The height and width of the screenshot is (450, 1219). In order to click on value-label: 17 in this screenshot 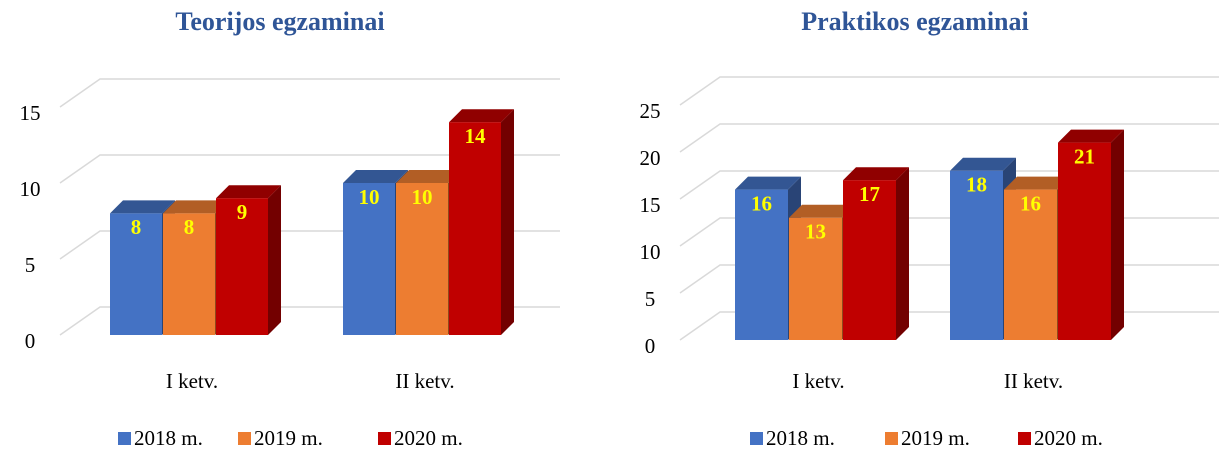, I will do `click(869, 194)`.